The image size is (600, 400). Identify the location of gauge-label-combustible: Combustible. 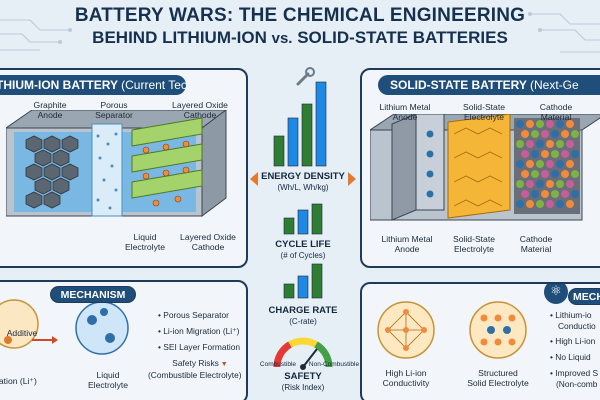
(278, 364).